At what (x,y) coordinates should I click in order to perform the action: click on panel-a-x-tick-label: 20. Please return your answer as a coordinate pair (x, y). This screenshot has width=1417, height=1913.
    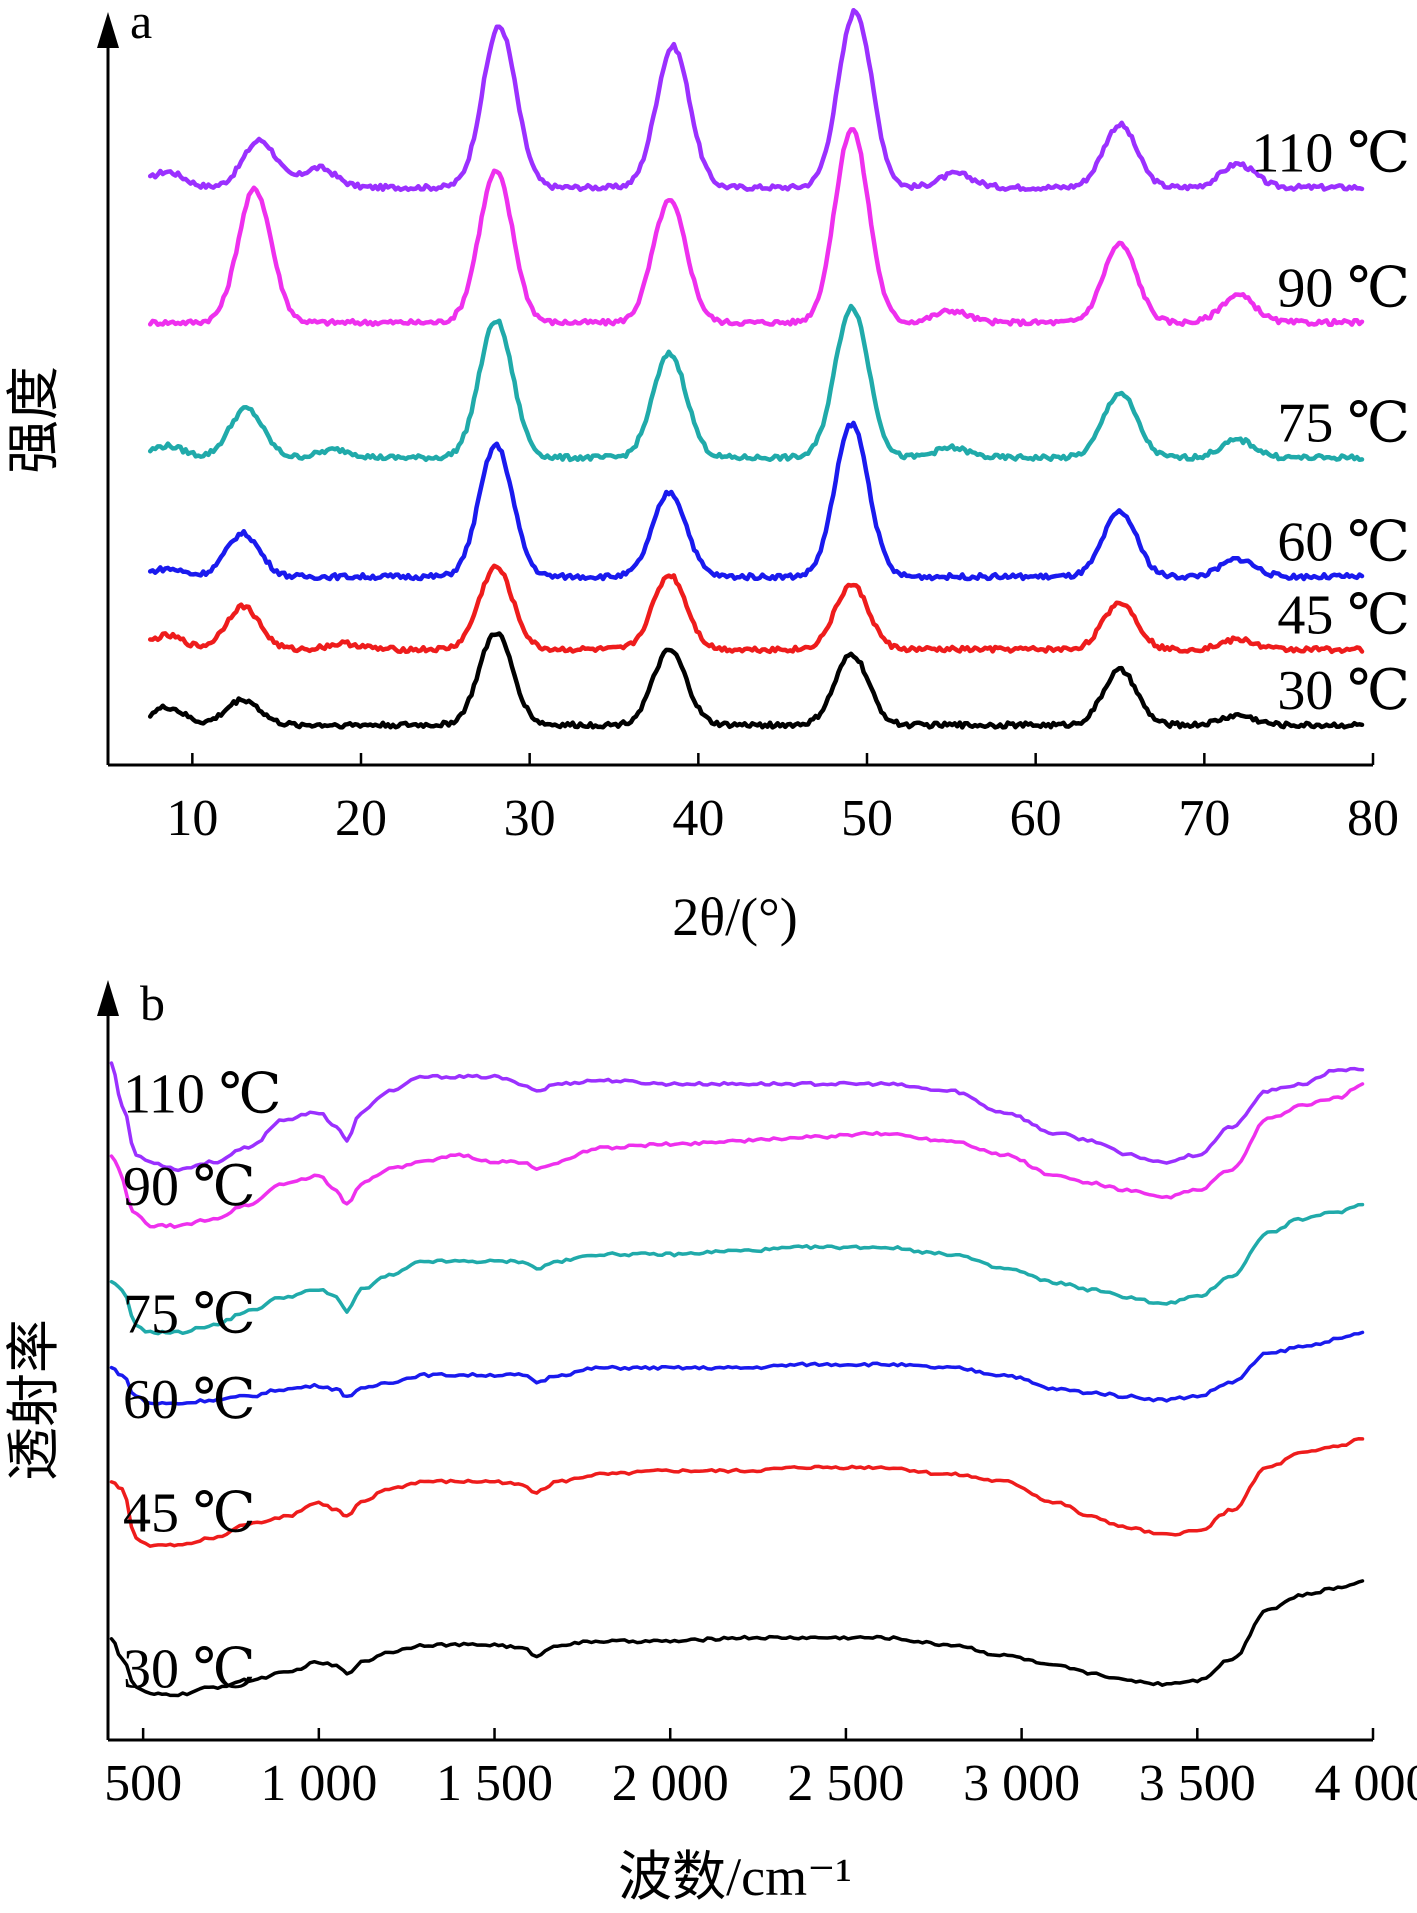
    Looking at the image, I should click on (361, 818).